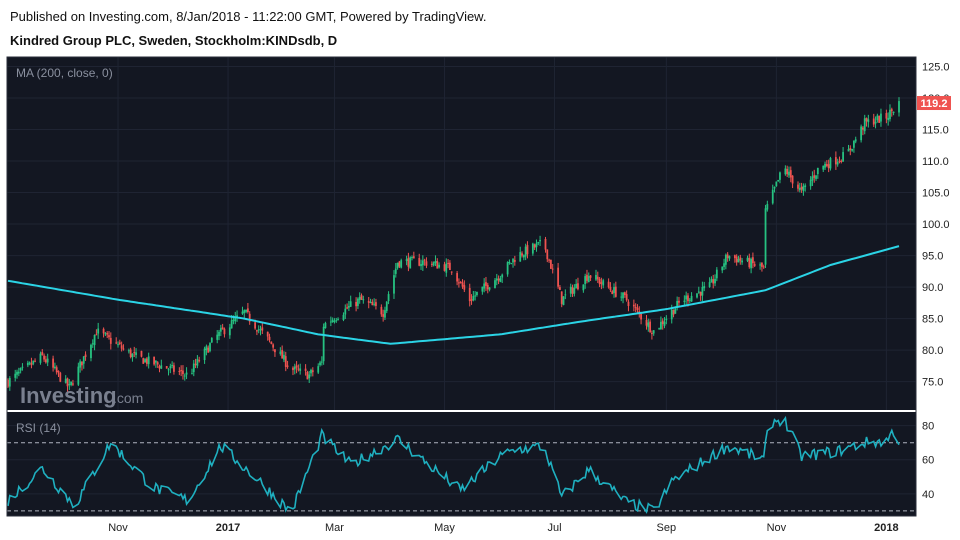  What do you see at coordinates (935, 162) in the screenshot?
I see `price-tick-label: 110.0` at bounding box center [935, 162].